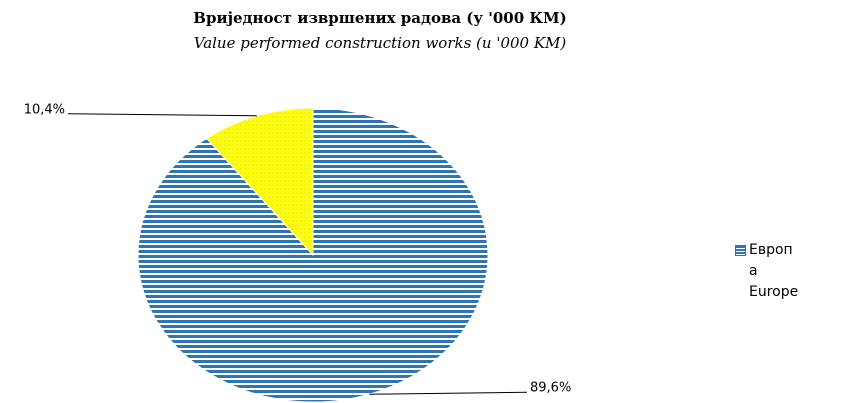 This screenshot has width=841, height=403. I want to click on data-label: 10,4%, so click(44, 109).